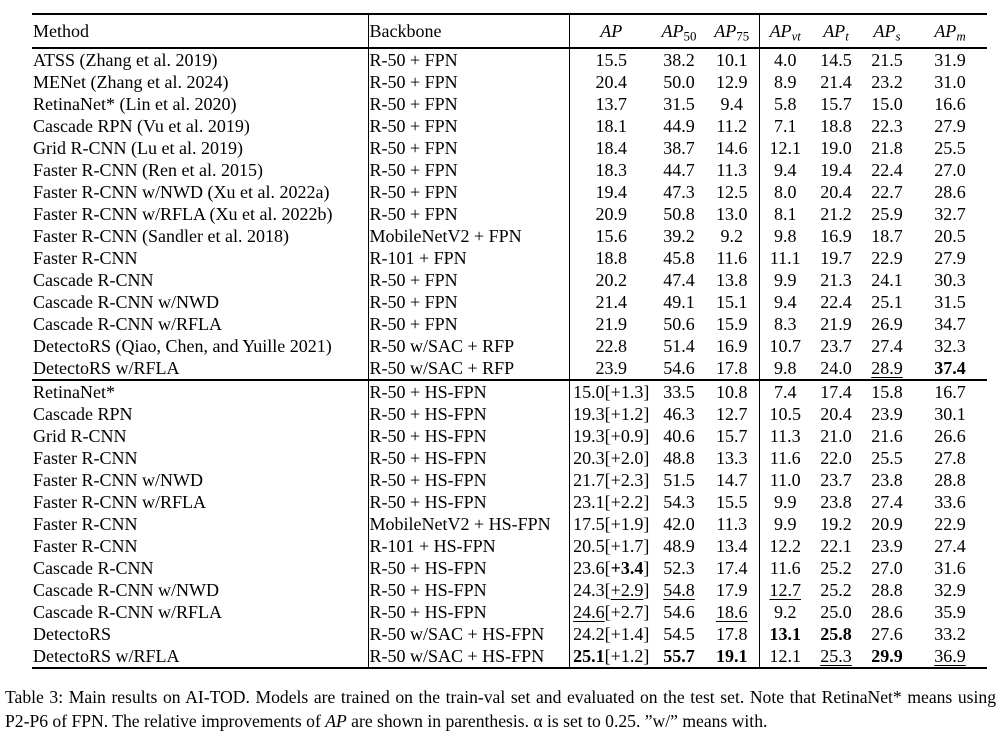 This screenshot has width=1001, height=737. I want to click on cell-ap: 17.5[+1.9], so click(611, 524).